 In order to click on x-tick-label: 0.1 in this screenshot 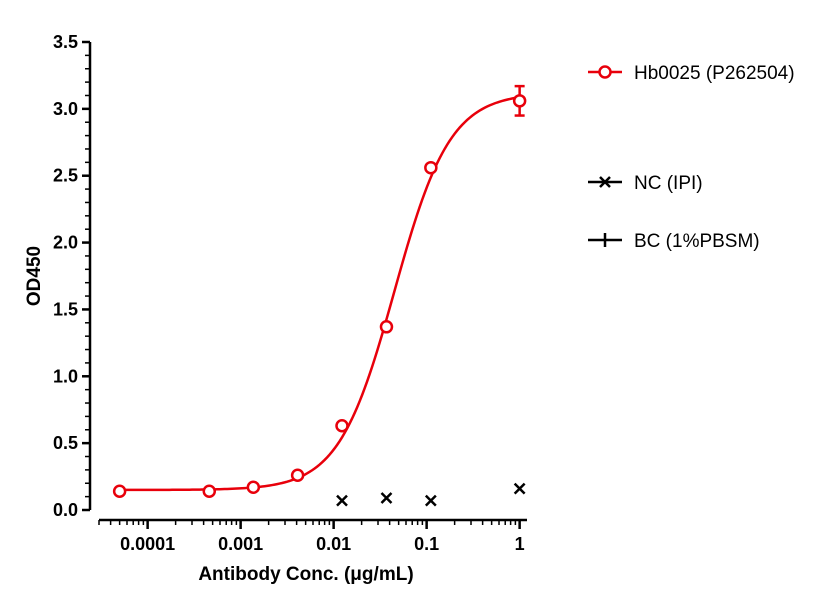, I will do `click(426, 544)`.